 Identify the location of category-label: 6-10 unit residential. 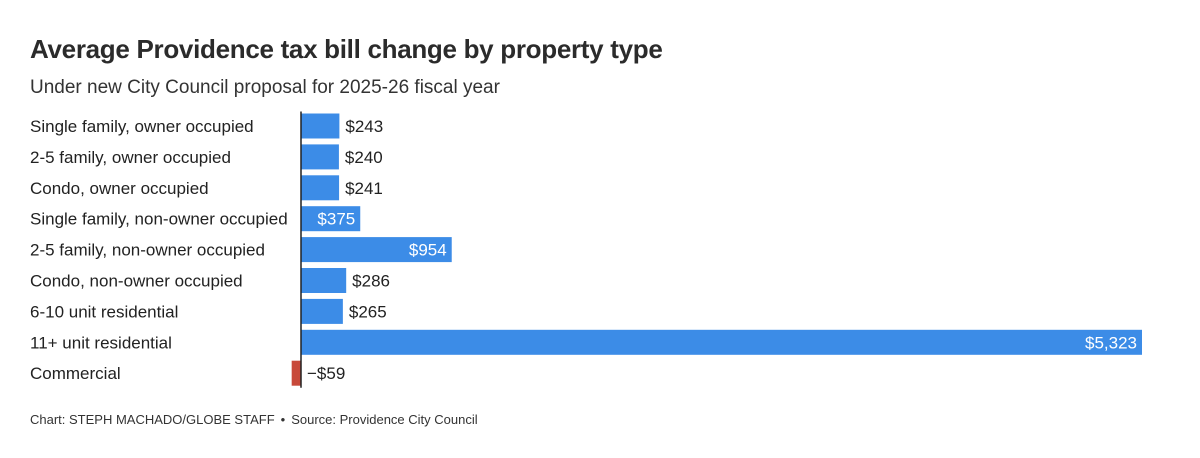
(104, 311).